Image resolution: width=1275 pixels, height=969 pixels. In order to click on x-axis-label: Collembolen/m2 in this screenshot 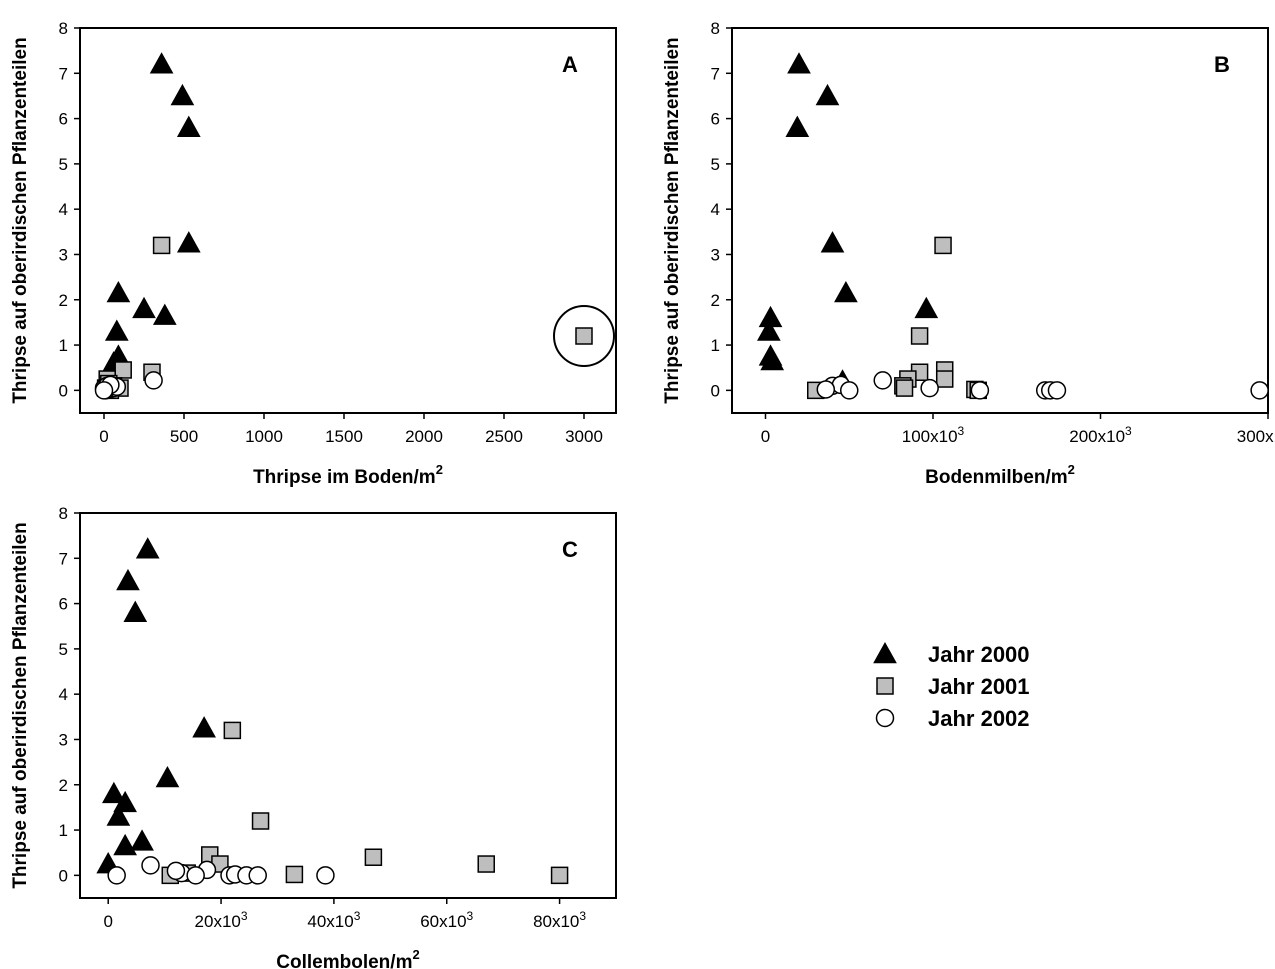, I will do `click(347, 958)`.